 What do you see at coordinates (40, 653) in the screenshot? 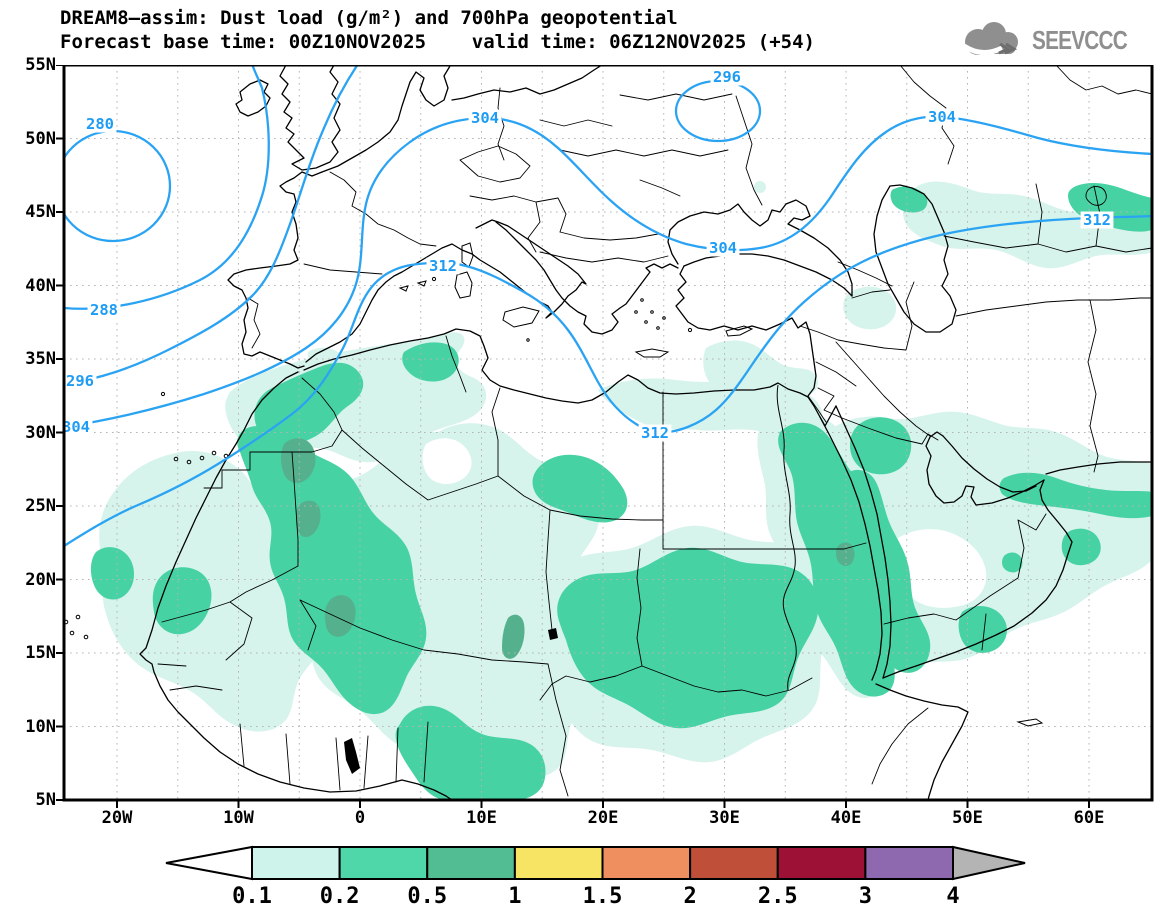
I see `lat-label-15N: 15N` at bounding box center [40, 653].